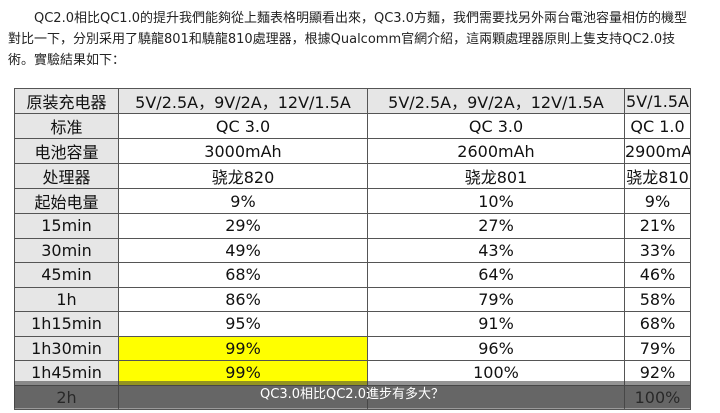 The width and height of the screenshot is (720, 413). I want to click on table-cell: 处理器, so click(66, 176).